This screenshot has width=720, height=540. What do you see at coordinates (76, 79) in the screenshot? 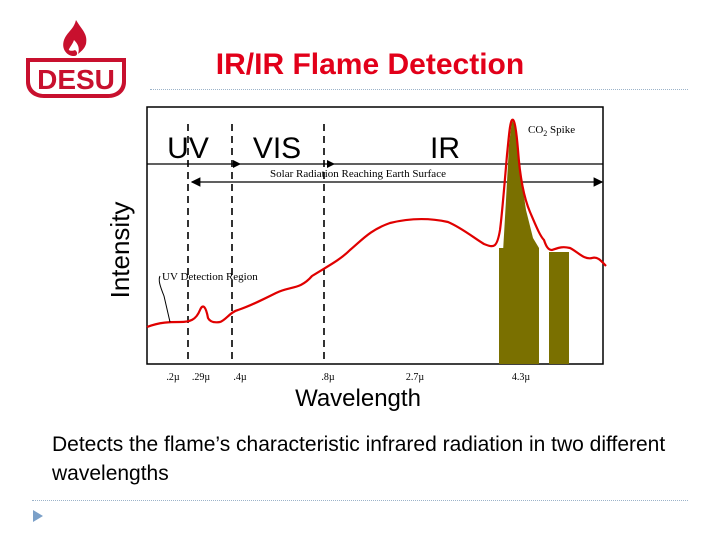
I see `logo-text: DESU` at bounding box center [76, 79].